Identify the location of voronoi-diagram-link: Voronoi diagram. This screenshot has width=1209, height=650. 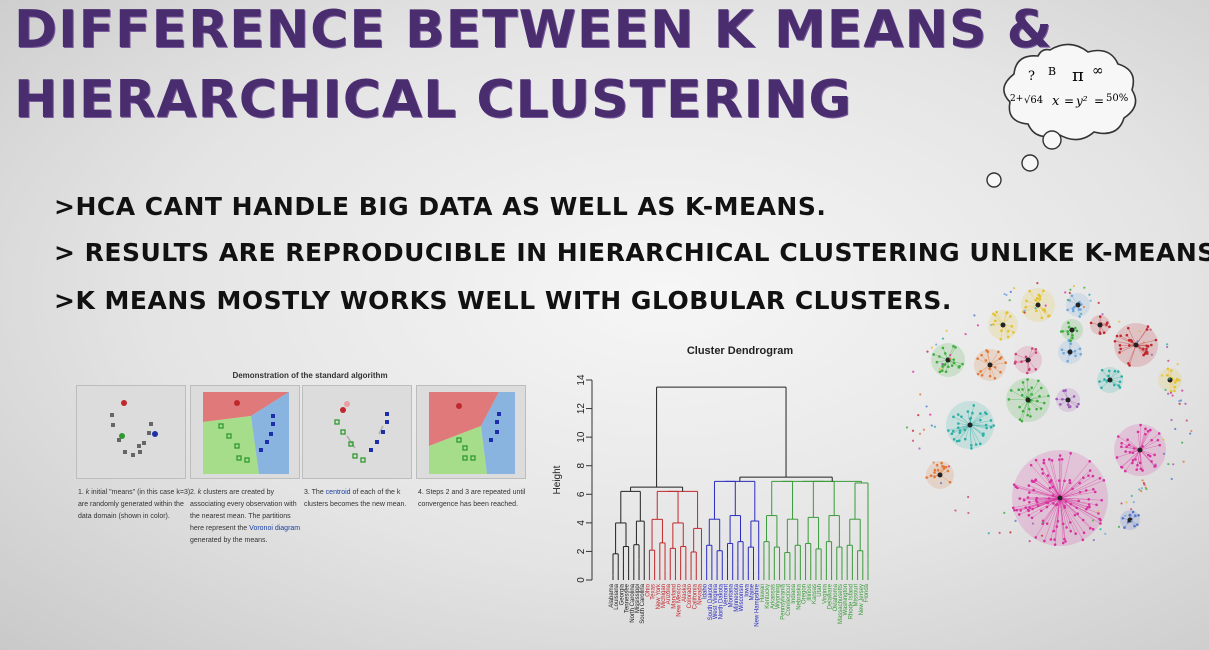
(275, 528).